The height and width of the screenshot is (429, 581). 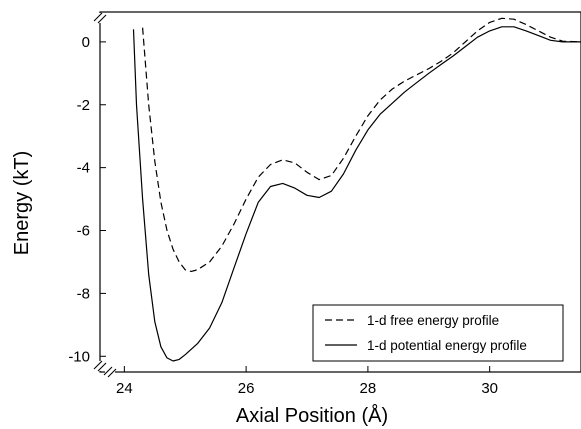 What do you see at coordinates (105, 195) in the screenshot?
I see `axis-breaks` at bounding box center [105, 195].